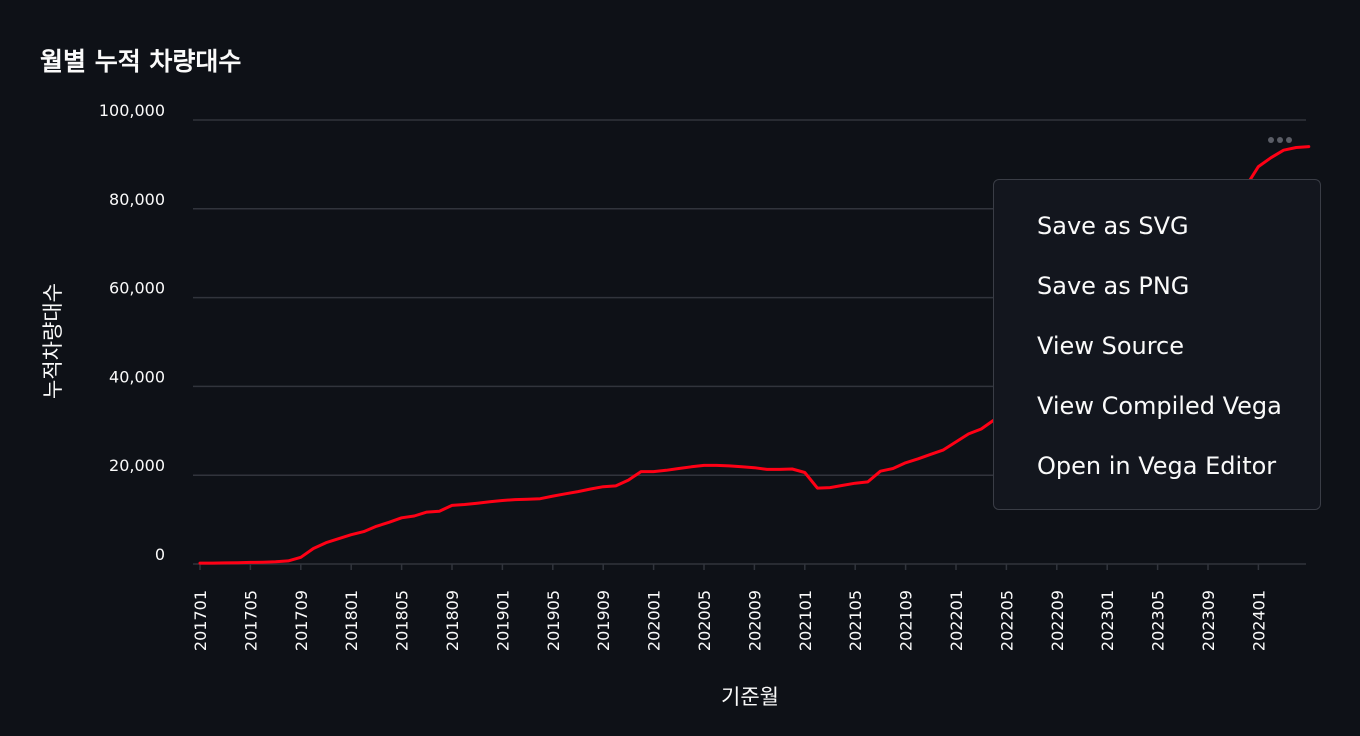 This screenshot has width=1360, height=736. I want to click on y-tick-label: 80,000, so click(137, 199).